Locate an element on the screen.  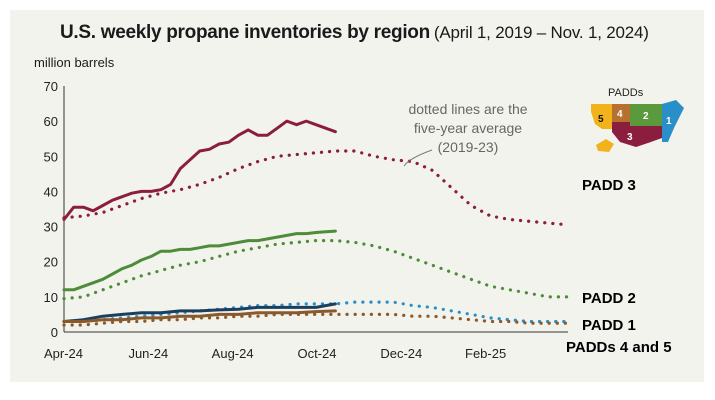
annotation-line-1: dotted lines are the is located at coordinates (467, 109).